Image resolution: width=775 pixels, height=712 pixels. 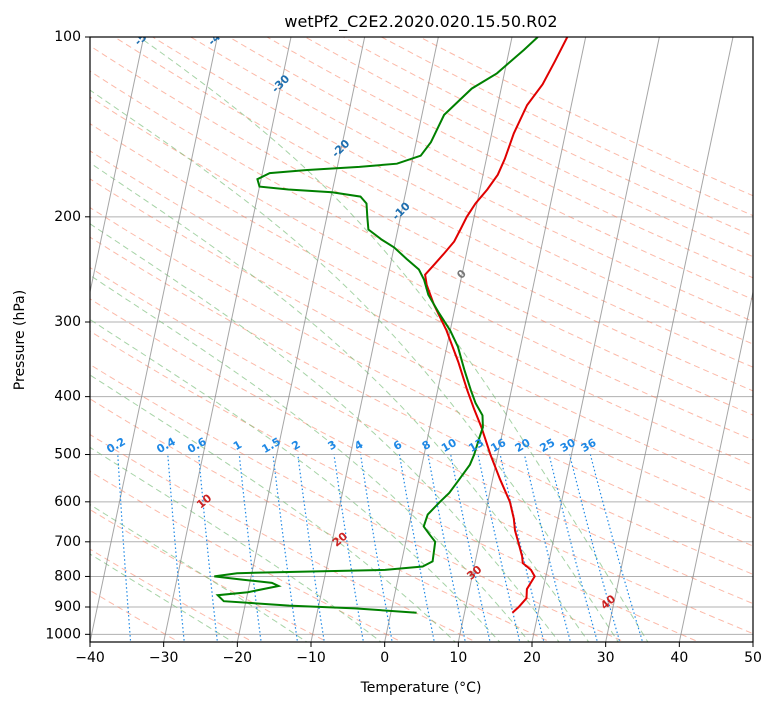 I want to click on x-tick-label: 30, so click(x=606, y=658).